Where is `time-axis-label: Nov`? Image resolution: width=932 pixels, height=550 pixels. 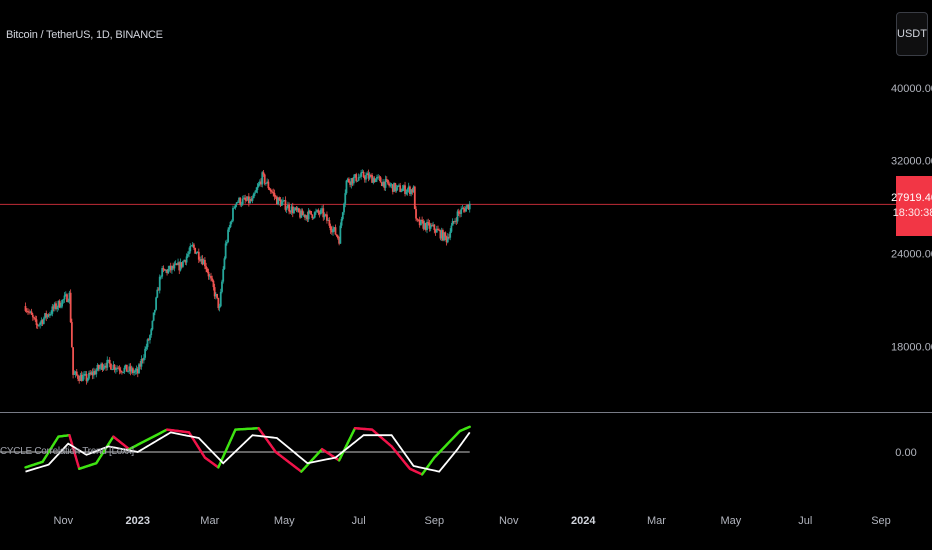
time-axis-label: Nov is located at coordinates (509, 521).